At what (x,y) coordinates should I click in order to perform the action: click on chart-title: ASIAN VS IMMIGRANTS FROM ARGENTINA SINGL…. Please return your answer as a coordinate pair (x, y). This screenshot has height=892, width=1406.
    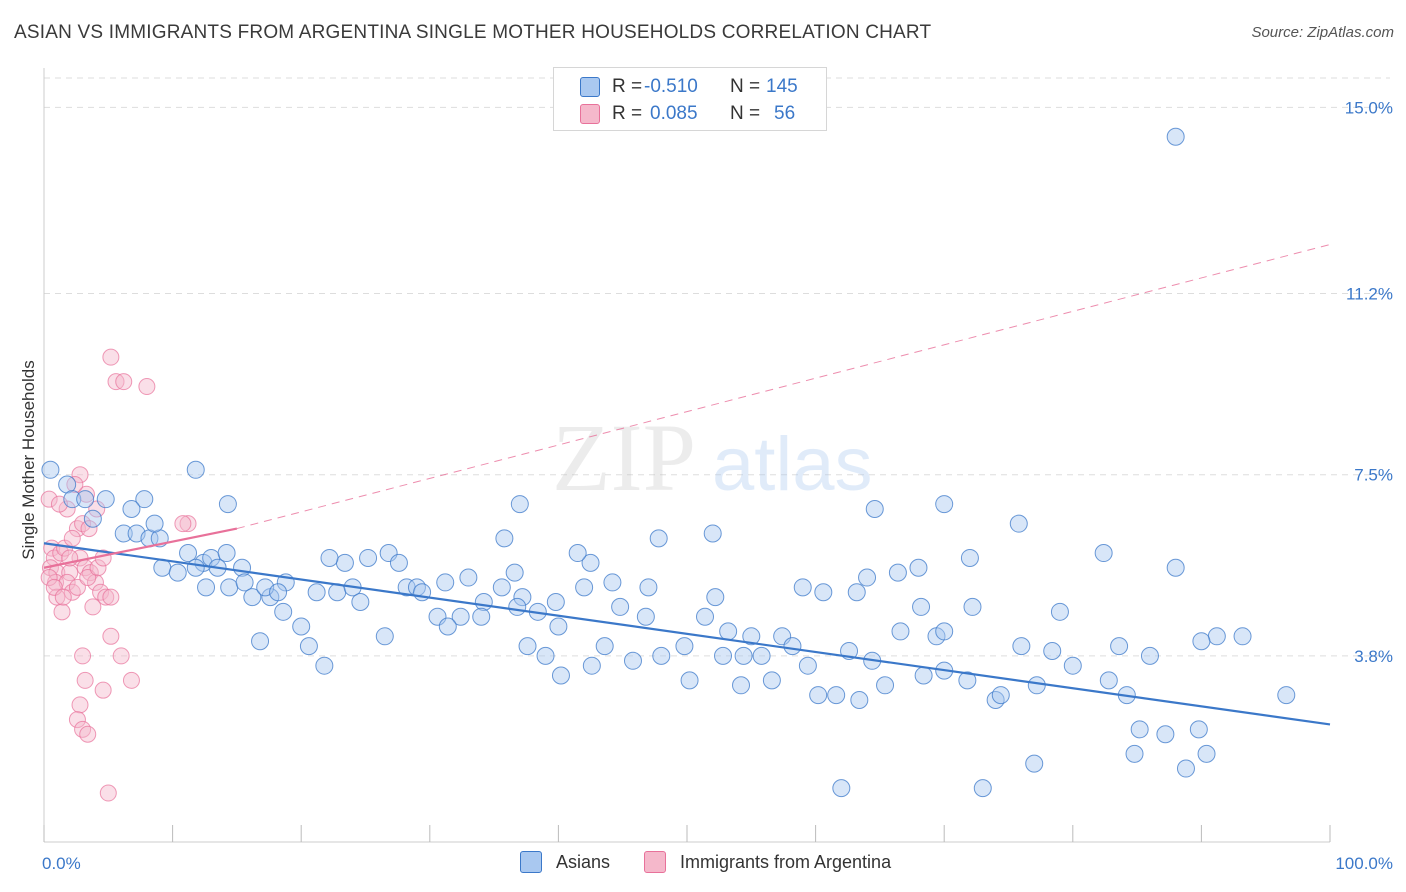
    Looking at the image, I should click on (473, 32).